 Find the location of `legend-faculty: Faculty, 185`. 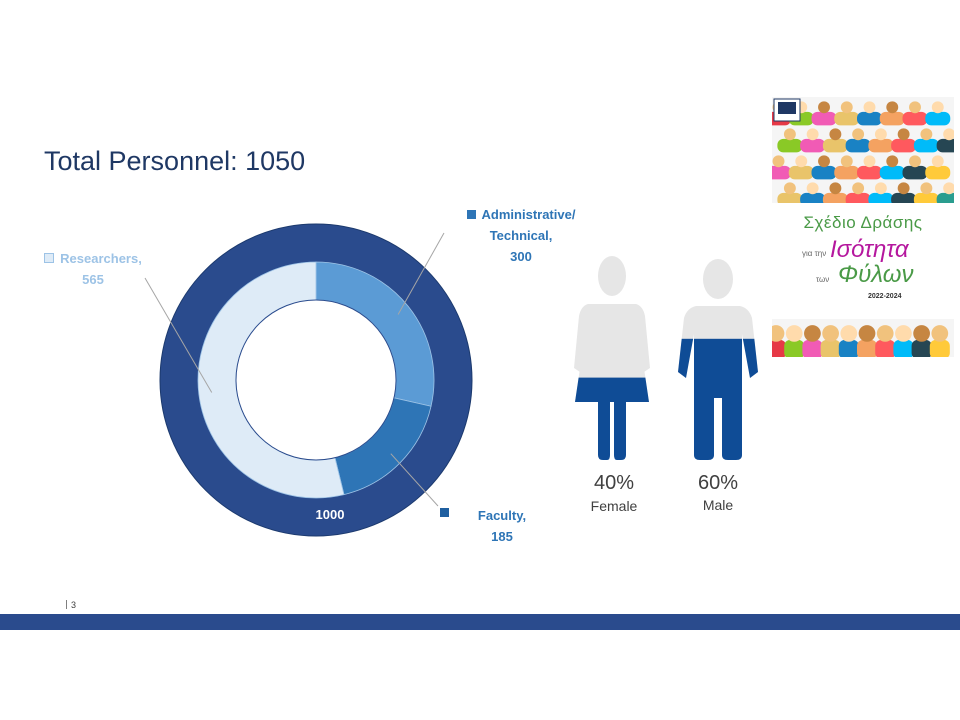

legend-faculty: Faculty, 185 is located at coordinates (502, 526).